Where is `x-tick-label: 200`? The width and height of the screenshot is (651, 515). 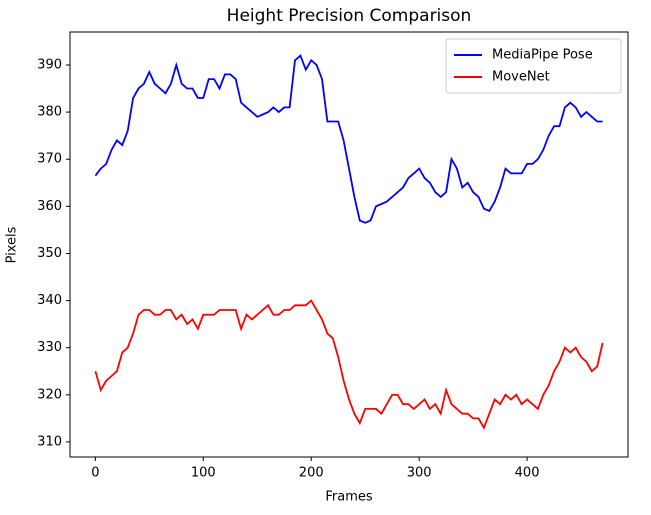
x-tick-label: 200 is located at coordinates (311, 473).